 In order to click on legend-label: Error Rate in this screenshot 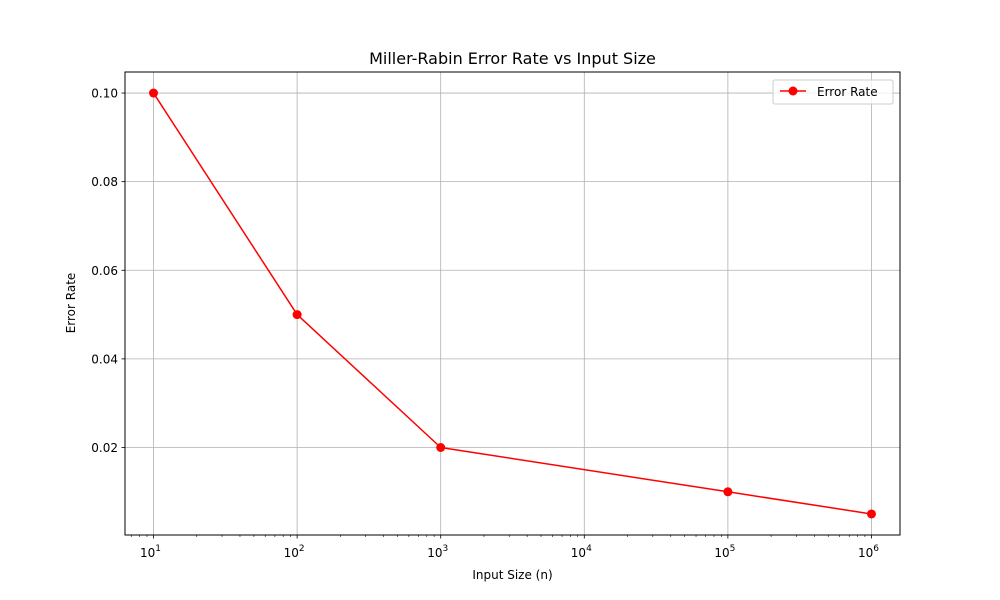, I will do `click(847, 92)`.